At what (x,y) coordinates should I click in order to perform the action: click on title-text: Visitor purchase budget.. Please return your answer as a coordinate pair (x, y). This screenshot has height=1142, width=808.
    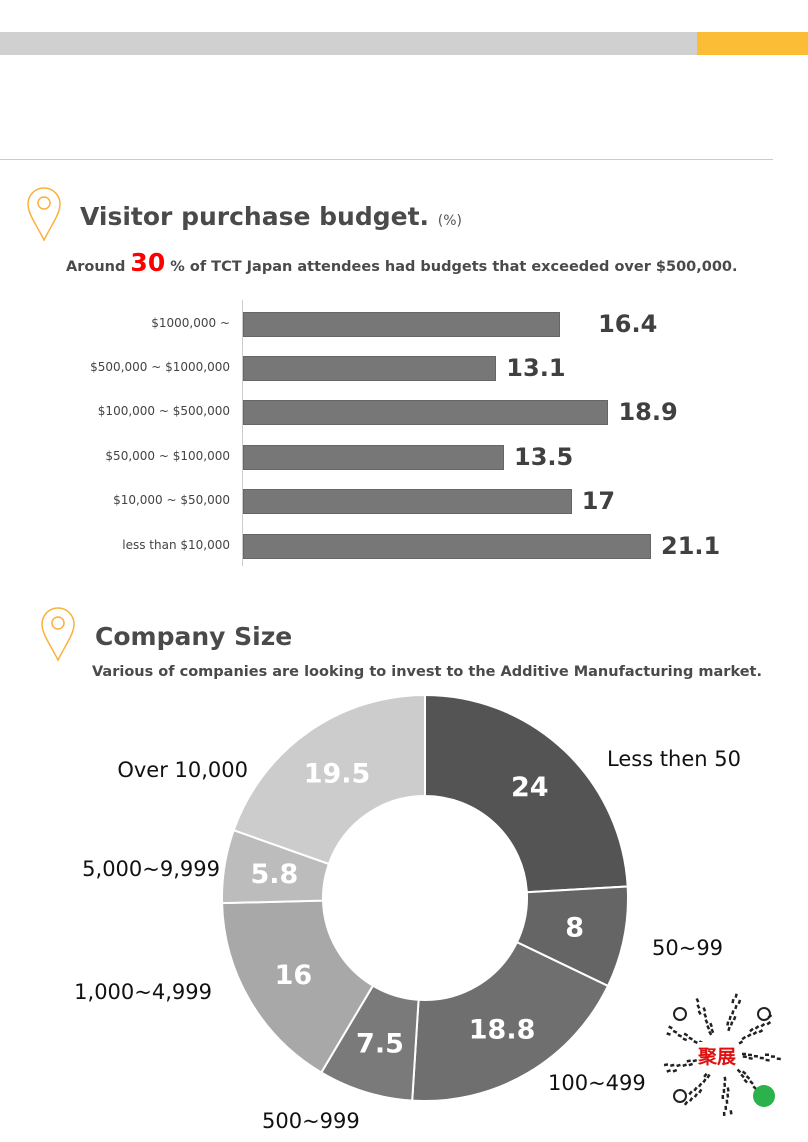
    Looking at the image, I should click on (255, 216).